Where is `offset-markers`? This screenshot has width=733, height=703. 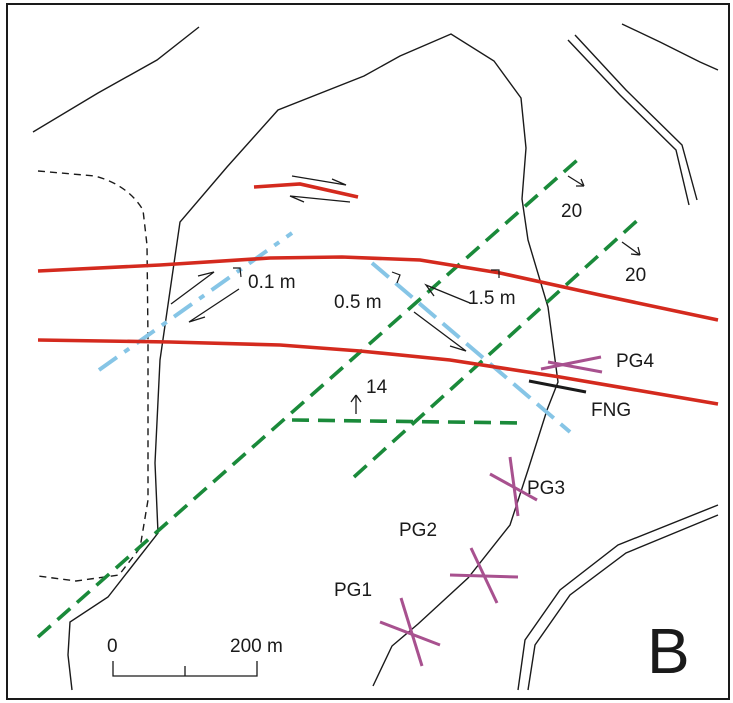 offset-markers is located at coordinates (366, 275).